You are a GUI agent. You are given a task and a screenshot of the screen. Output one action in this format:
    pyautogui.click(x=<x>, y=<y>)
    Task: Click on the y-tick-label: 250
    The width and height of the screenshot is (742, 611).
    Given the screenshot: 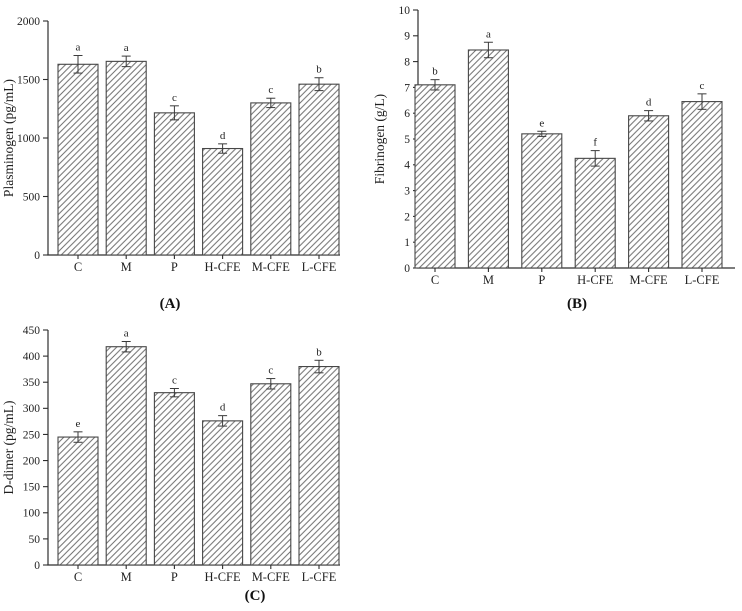 What is the action you would take?
    pyautogui.click(x=32, y=435)
    